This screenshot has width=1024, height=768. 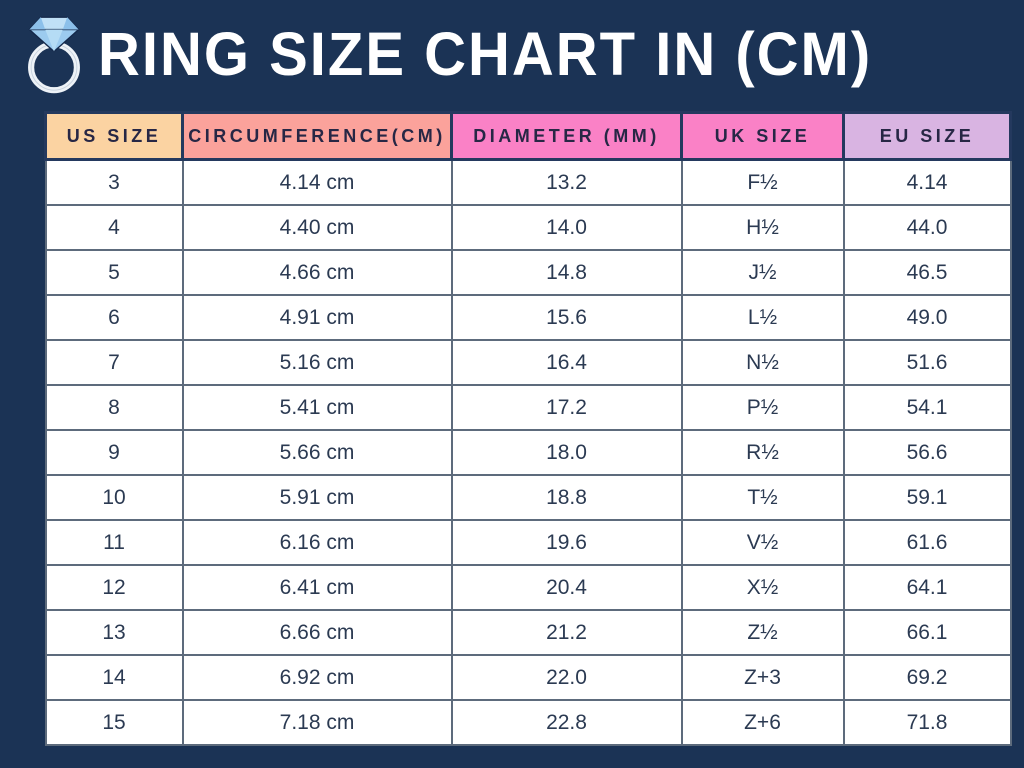 I want to click on table-cell: 4.66 cm, so click(x=317, y=272).